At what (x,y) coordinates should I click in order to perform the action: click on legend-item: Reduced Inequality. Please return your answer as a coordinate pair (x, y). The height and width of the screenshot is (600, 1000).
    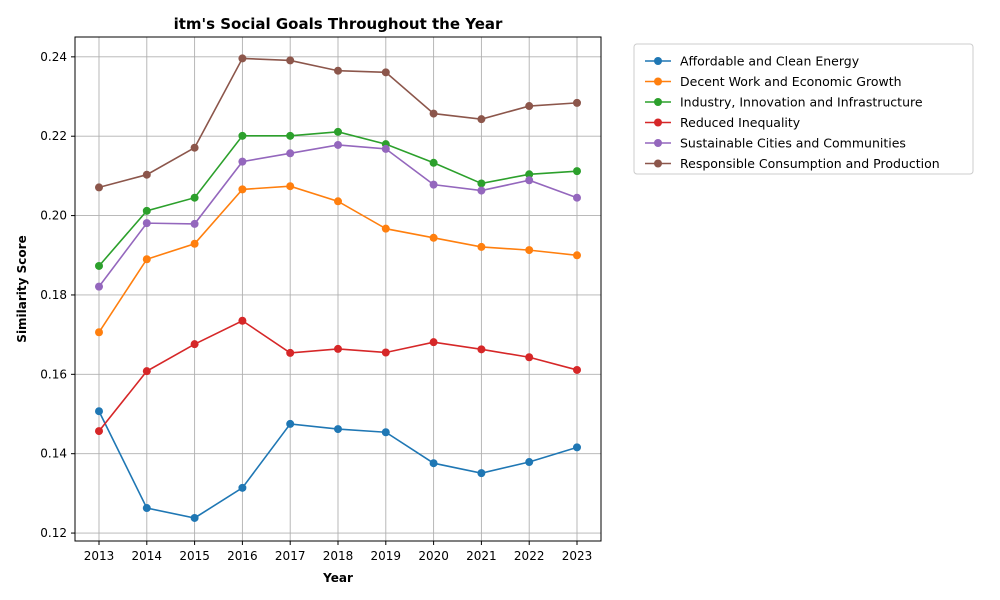
    Looking at the image, I should click on (723, 122).